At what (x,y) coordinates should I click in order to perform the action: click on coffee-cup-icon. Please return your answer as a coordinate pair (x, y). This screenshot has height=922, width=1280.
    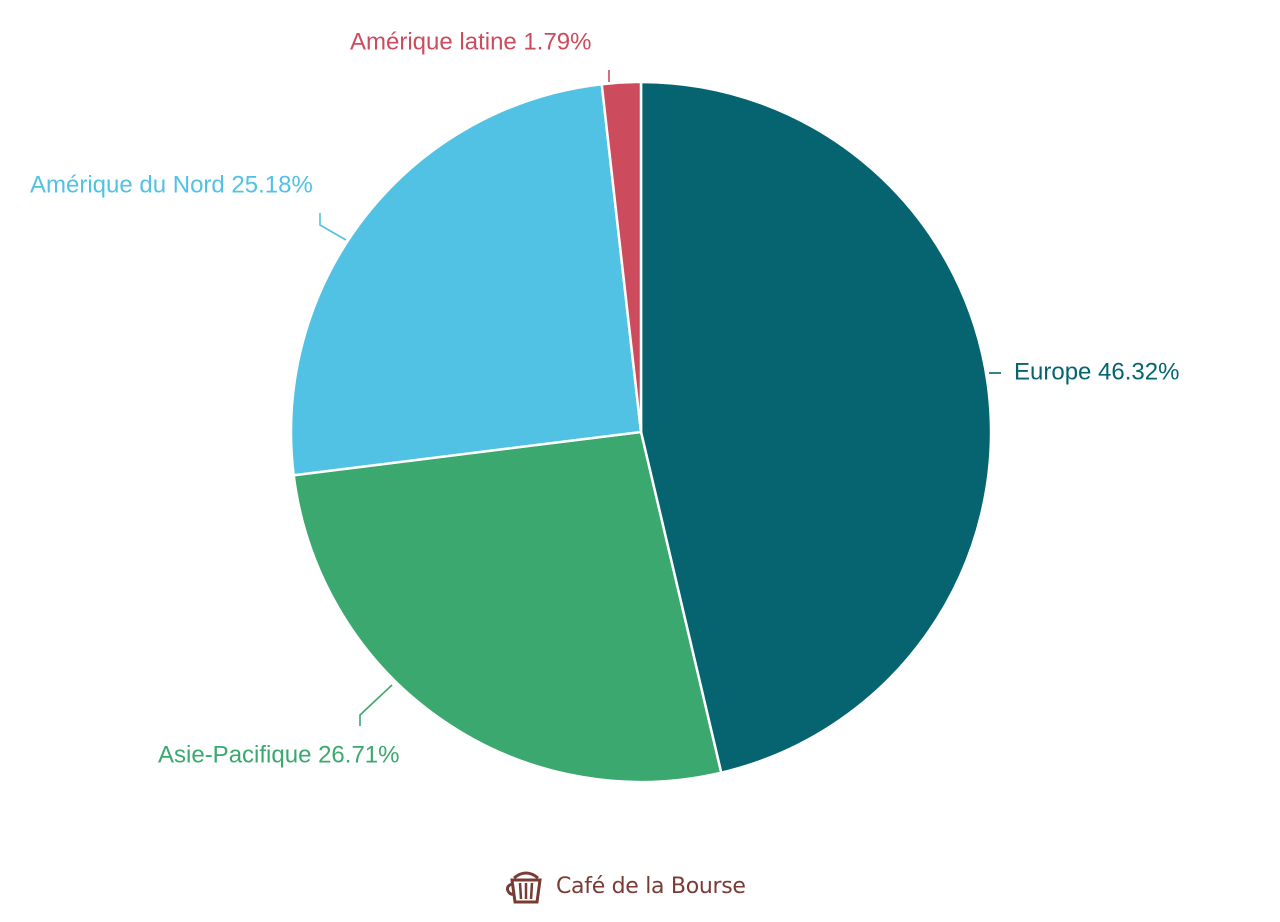
    Looking at the image, I should click on (524, 887).